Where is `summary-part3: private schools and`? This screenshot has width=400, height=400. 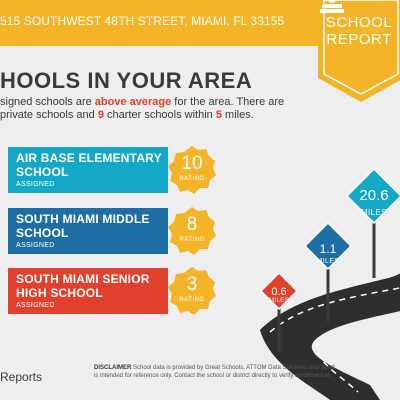
summary-part3: private schools and is located at coordinates (49, 115).